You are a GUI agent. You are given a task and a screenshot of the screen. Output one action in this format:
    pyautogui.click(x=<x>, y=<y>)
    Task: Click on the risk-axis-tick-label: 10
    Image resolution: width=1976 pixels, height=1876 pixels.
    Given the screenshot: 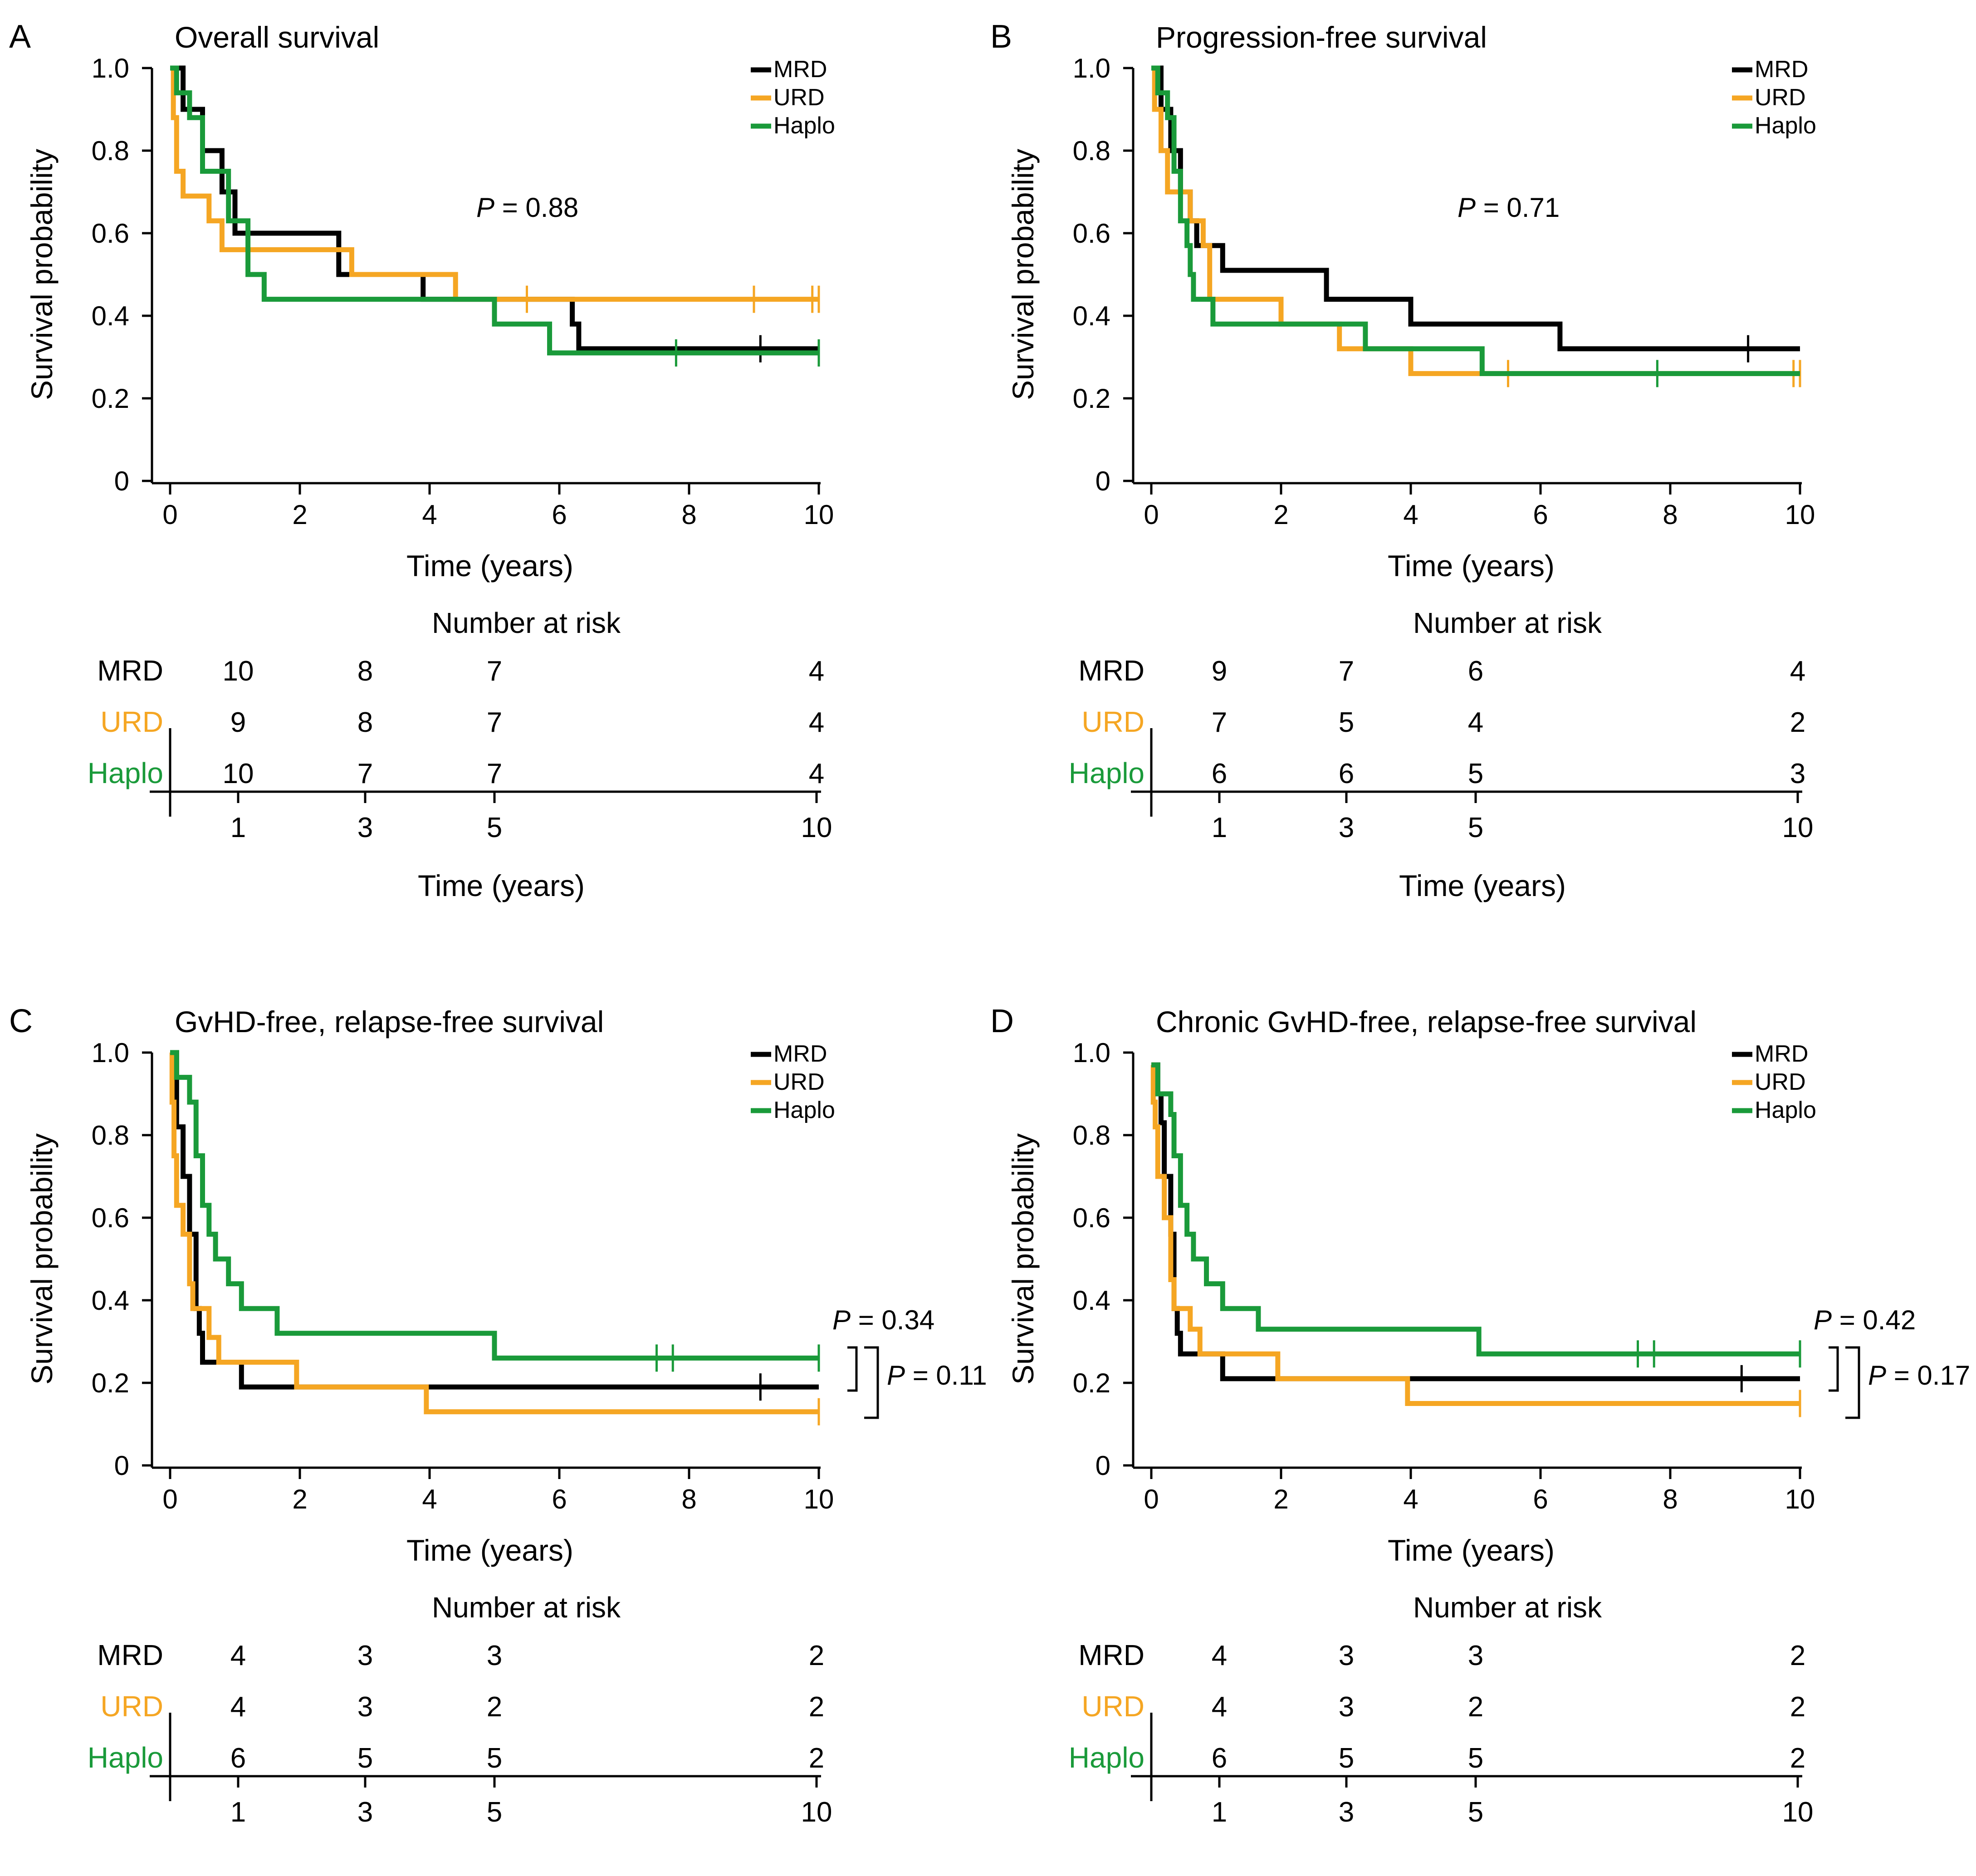 What is the action you would take?
    pyautogui.click(x=817, y=827)
    